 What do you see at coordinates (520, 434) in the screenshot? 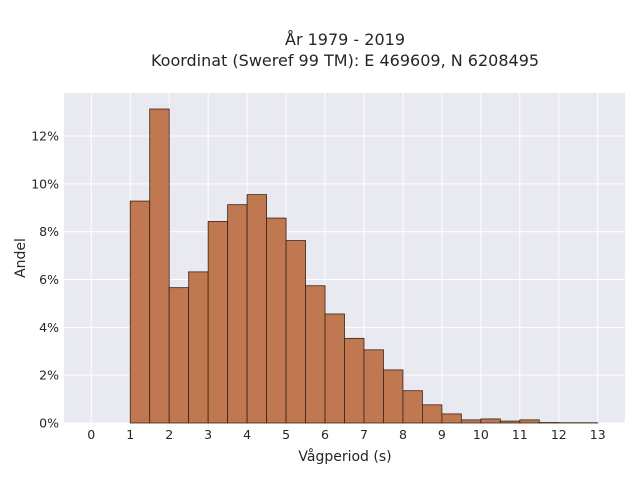
I see `x-tick-label: 11` at bounding box center [520, 434].